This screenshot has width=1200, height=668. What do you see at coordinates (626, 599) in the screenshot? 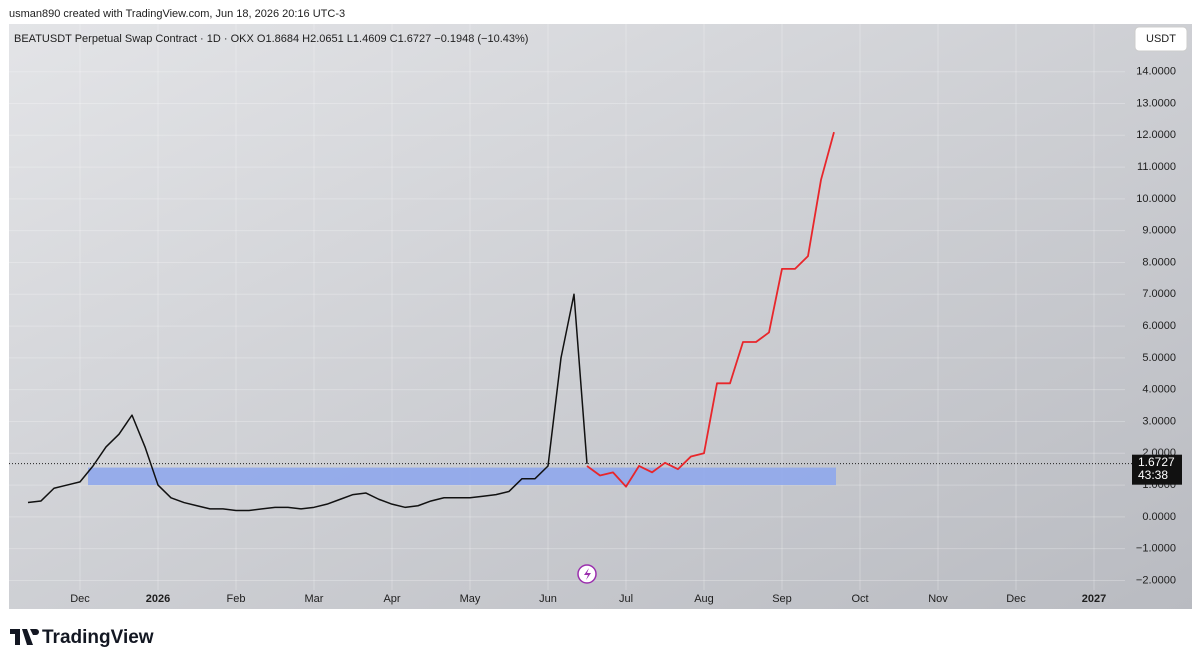
I see `x-tick-label: Jul` at bounding box center [626, 599].